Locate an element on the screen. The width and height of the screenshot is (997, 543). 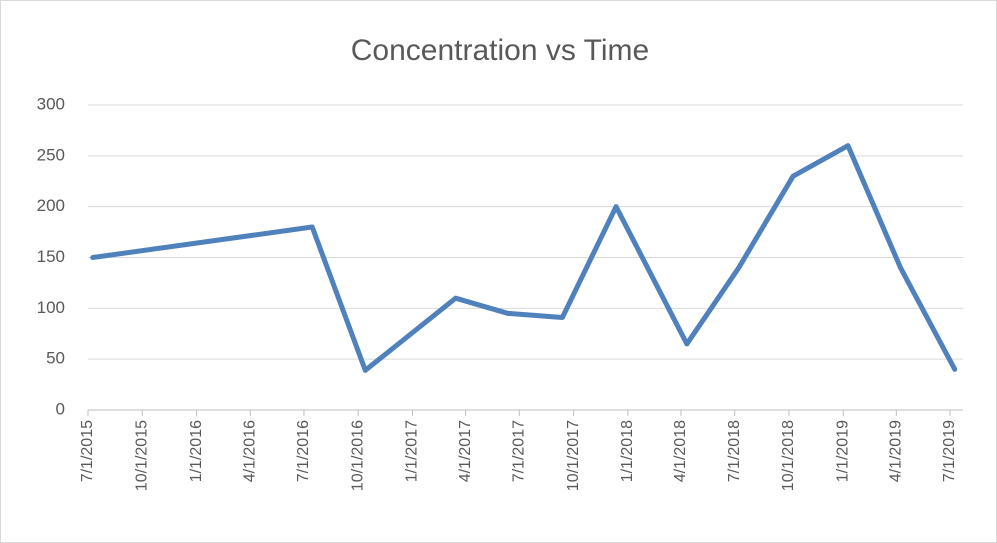
x-tick-label: 4/1/2017 is located at coordinates (465, 451).